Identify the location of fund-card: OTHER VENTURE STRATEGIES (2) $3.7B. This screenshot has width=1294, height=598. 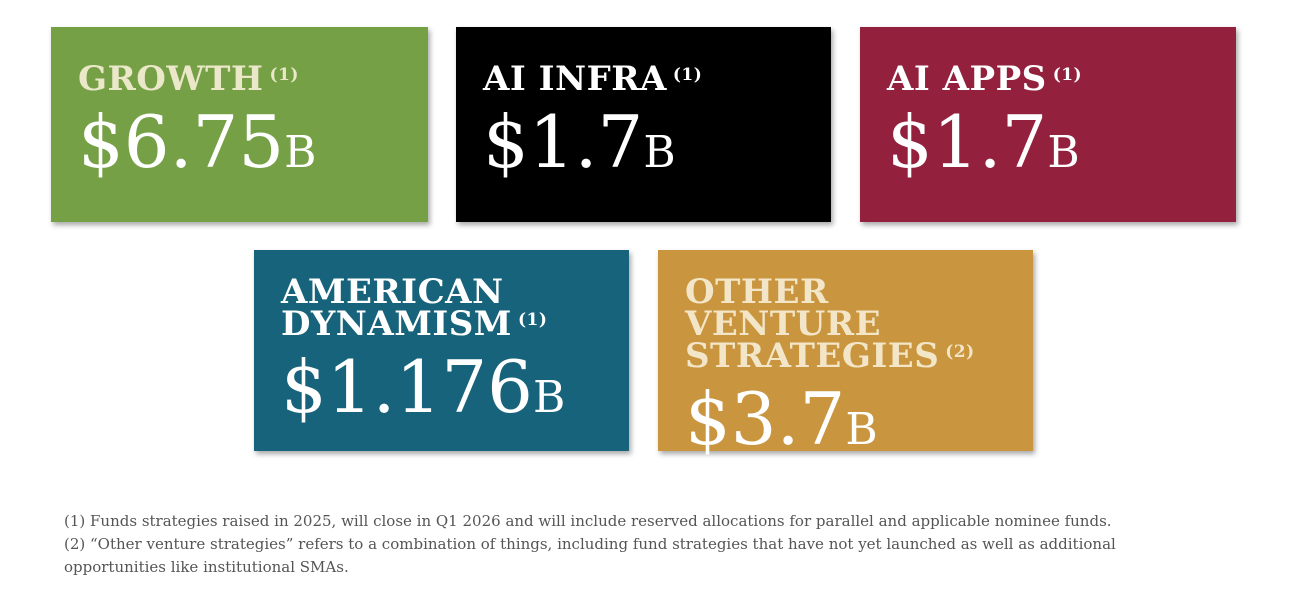
(845, 355).